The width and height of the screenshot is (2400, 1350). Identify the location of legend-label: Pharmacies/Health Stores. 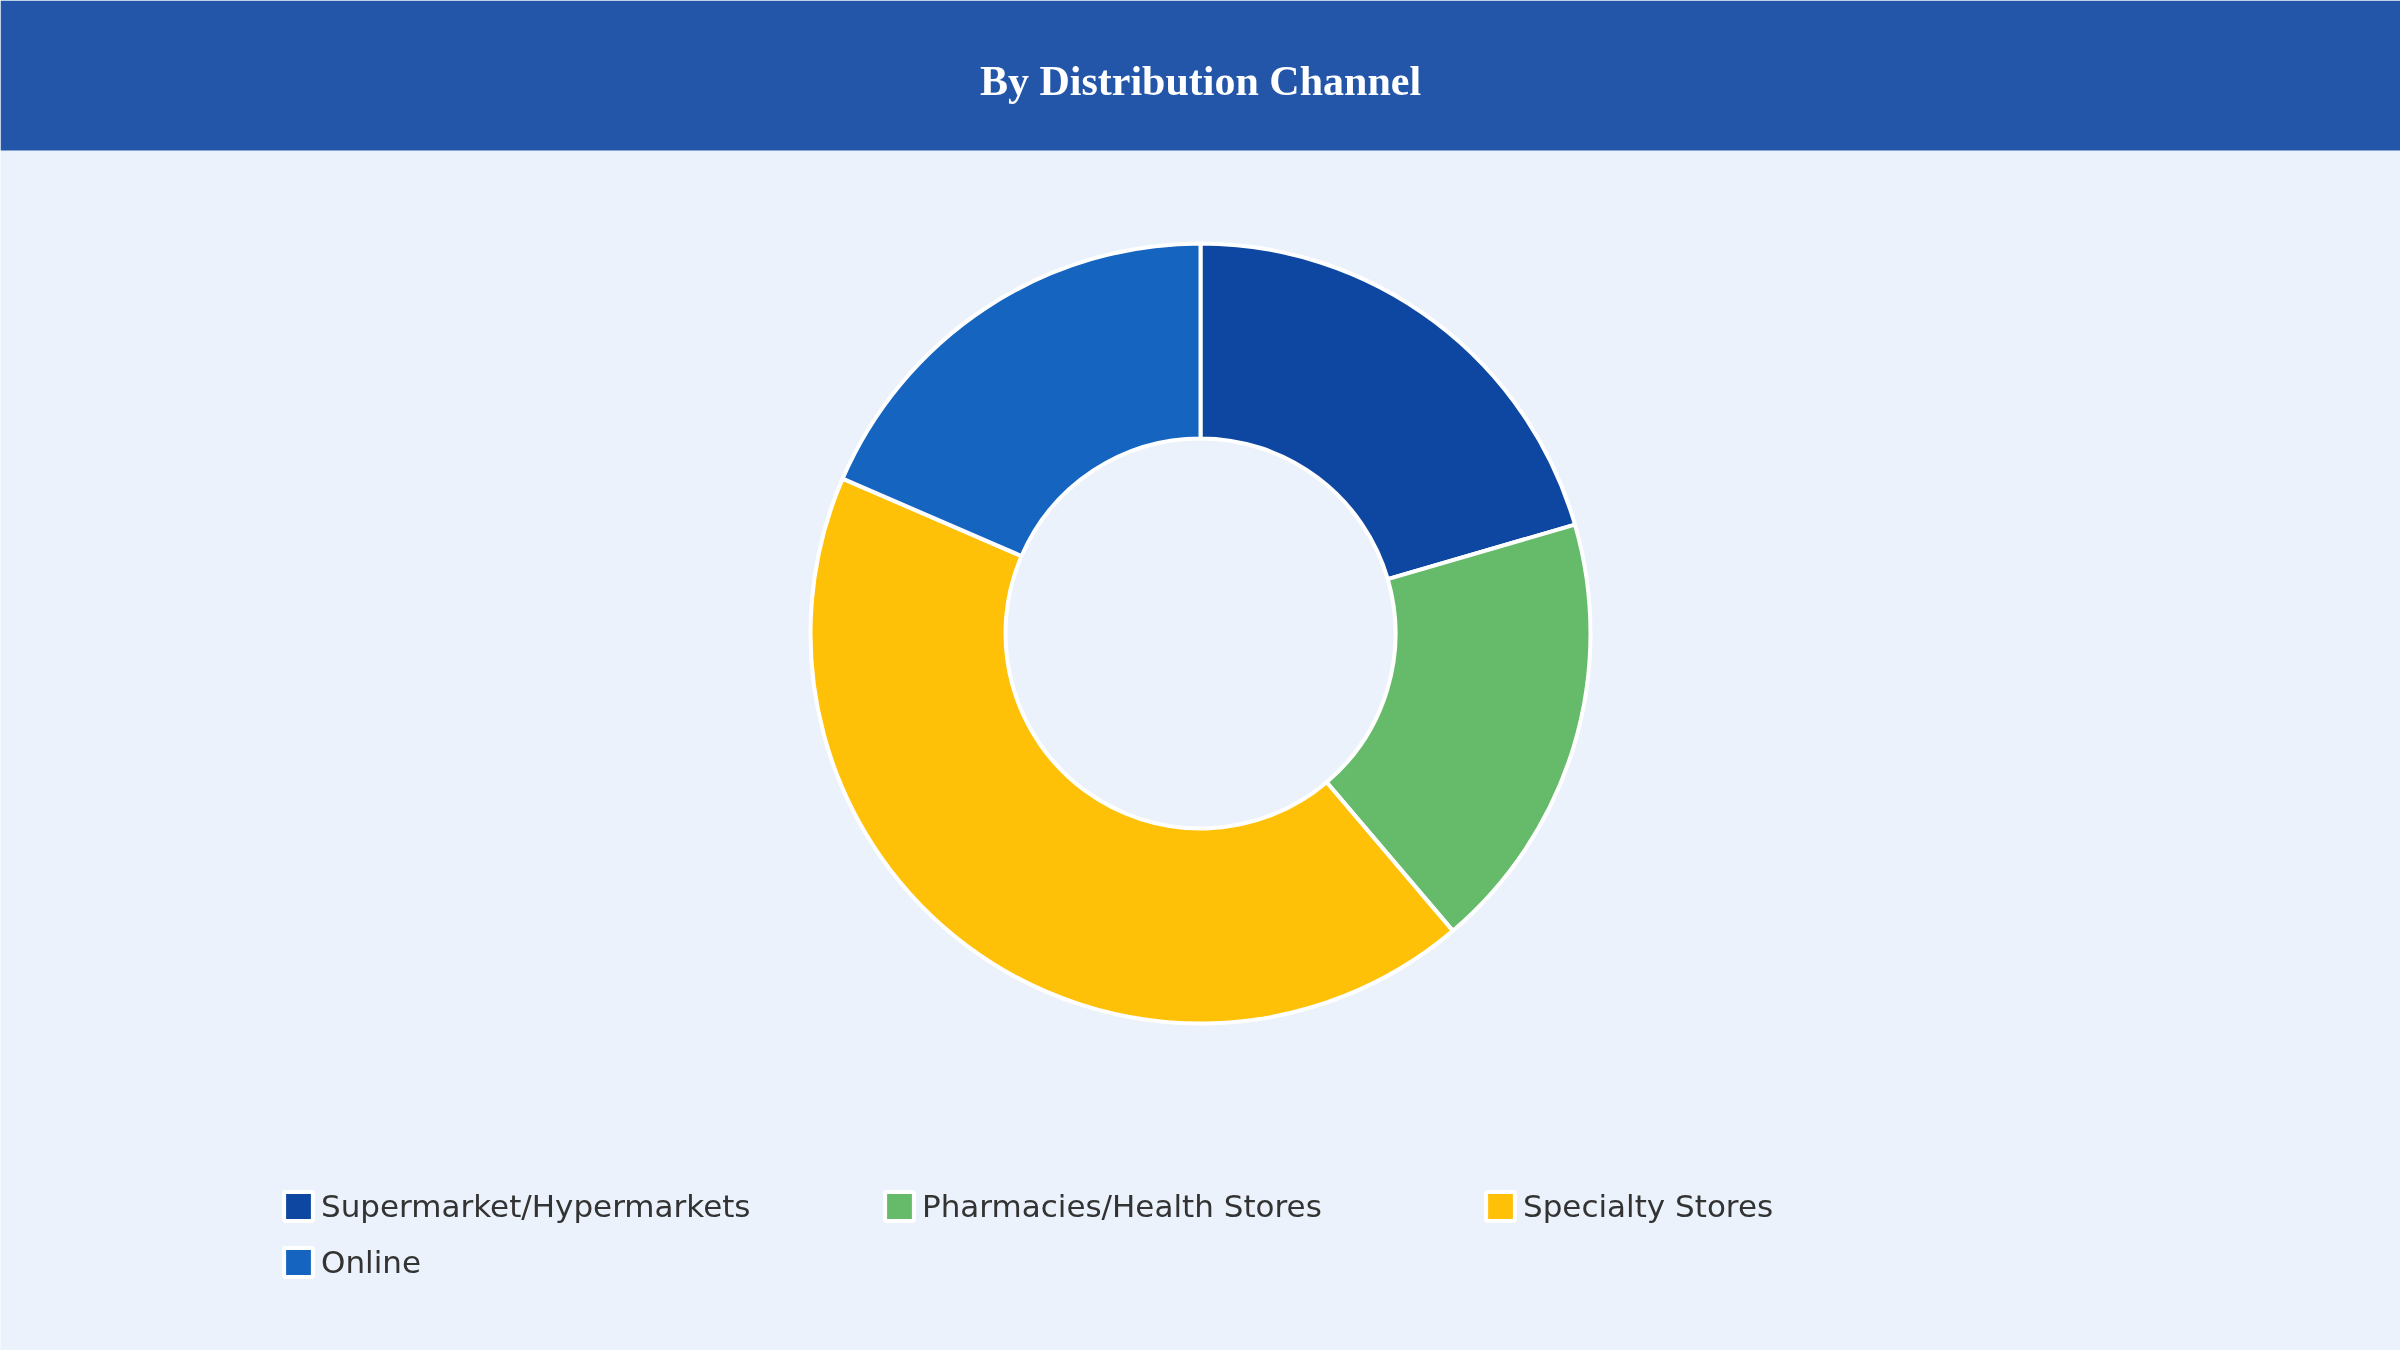
(1122, 1206).